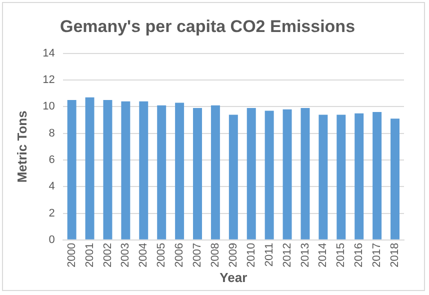 The image size is (429, 295). What do you see at coordinates (208, 26) in the screenshot?
I see `chart-title: Gemany's per capita CO2 Emissions` at bounding box center [208, 26].